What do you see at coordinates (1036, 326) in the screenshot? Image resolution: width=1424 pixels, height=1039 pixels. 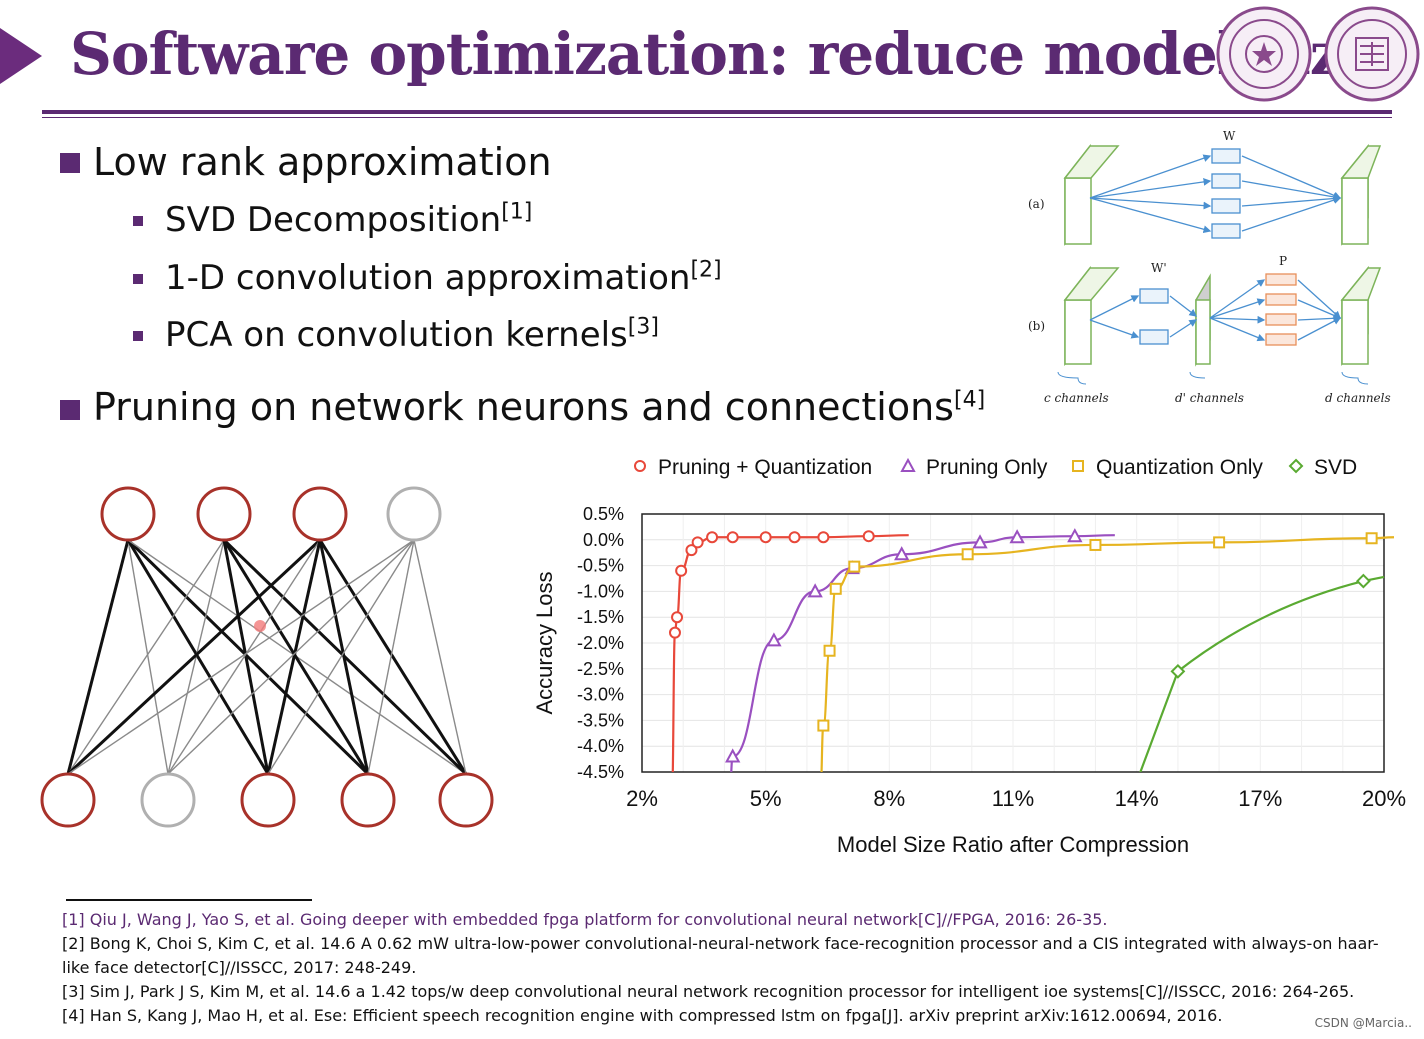 I see `label-b: (b)` at bounding box center [1036, 326].